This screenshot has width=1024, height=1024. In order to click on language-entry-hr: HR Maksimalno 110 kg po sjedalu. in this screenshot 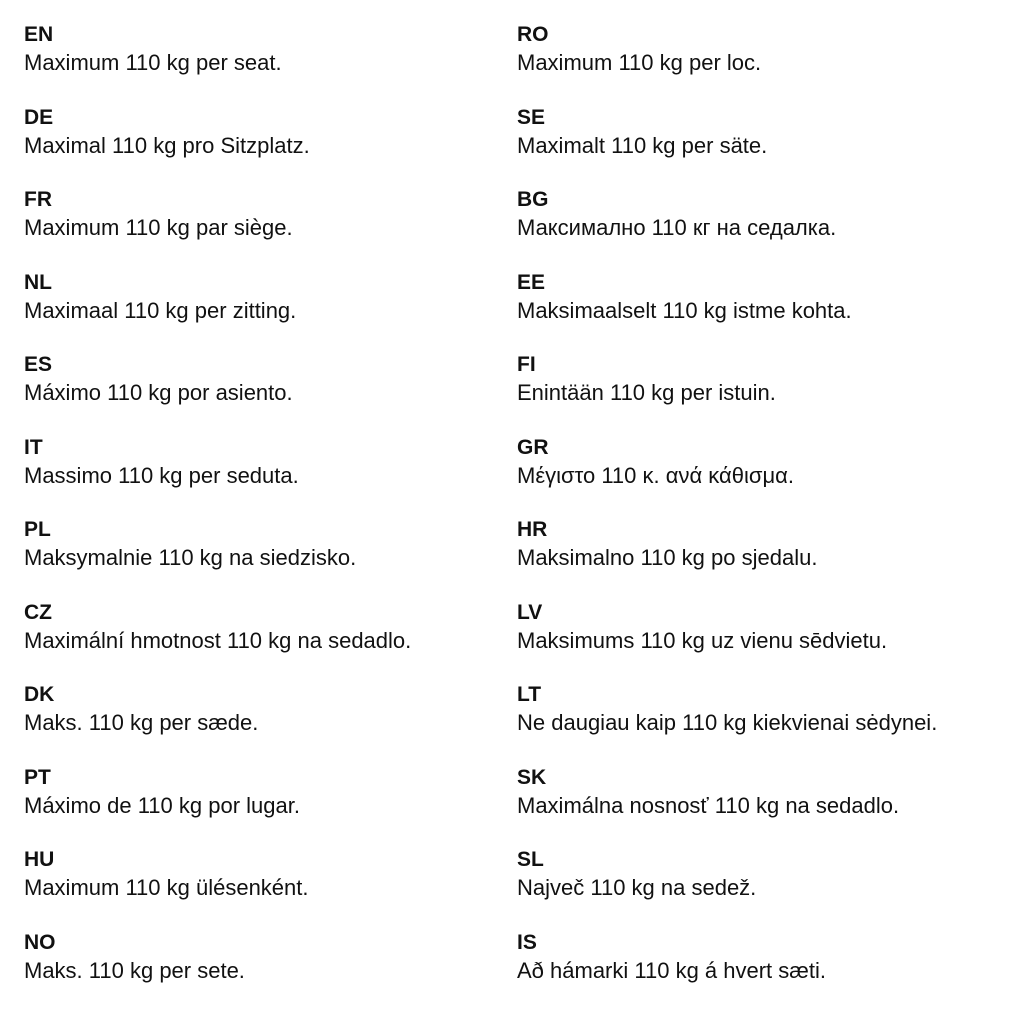, I will do `click(762, 557)`.